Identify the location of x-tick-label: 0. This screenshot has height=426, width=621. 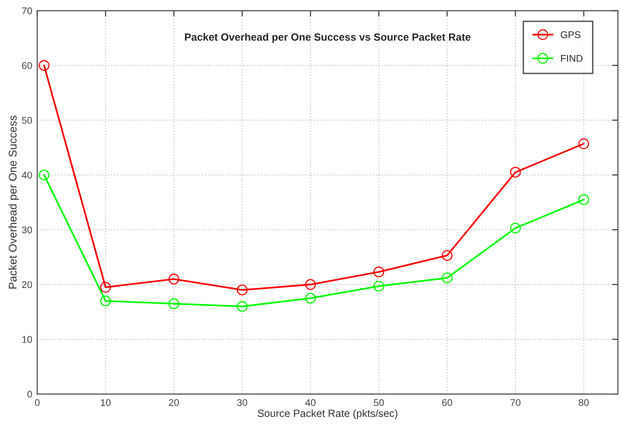
(37, 402).